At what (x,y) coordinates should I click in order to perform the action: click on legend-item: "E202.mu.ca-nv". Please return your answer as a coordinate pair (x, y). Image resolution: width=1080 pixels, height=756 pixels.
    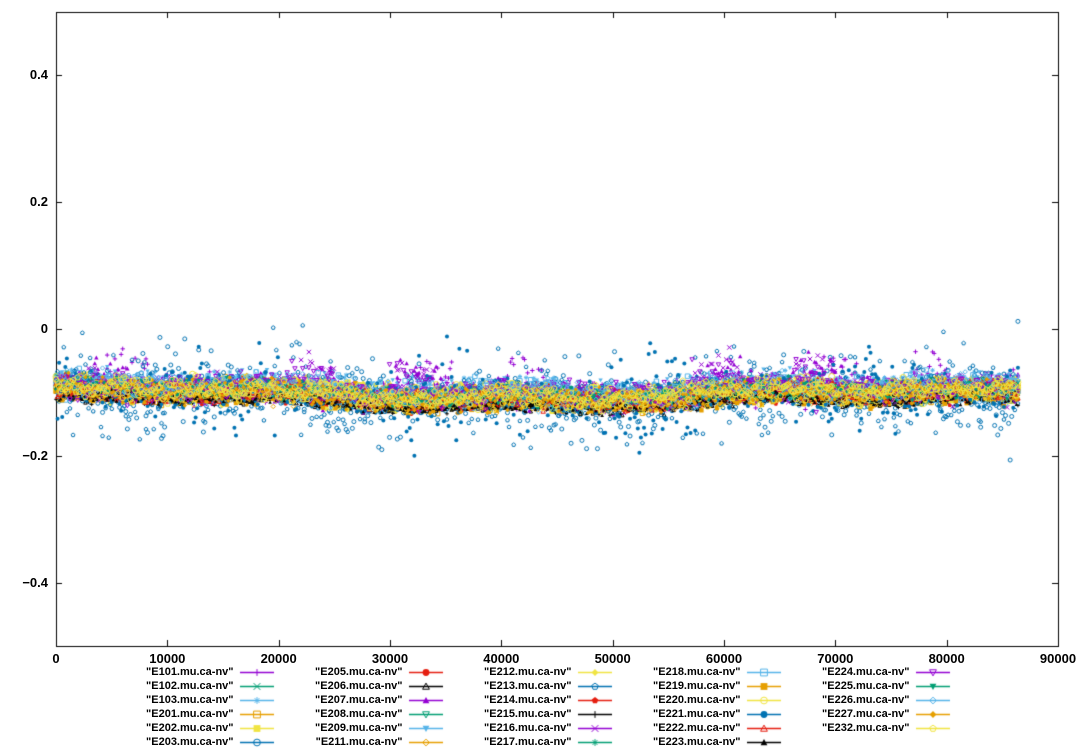
    Looking at the image, I should click on (202, 728).